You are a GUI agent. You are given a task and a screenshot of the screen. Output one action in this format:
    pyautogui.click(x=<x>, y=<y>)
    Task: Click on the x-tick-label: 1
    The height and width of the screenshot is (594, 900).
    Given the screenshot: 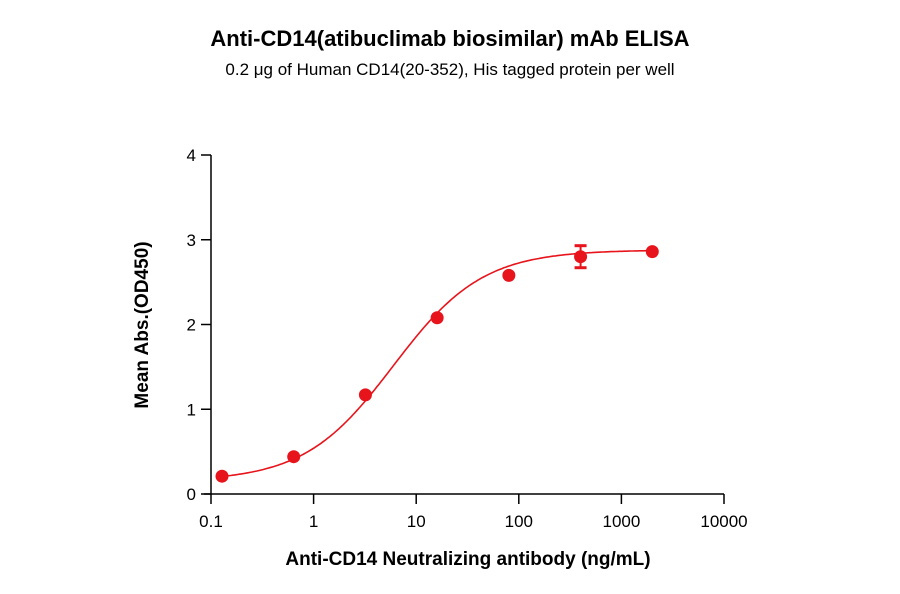 What is the action you would take?
    pyautogui.click(x=313, y=521)
    